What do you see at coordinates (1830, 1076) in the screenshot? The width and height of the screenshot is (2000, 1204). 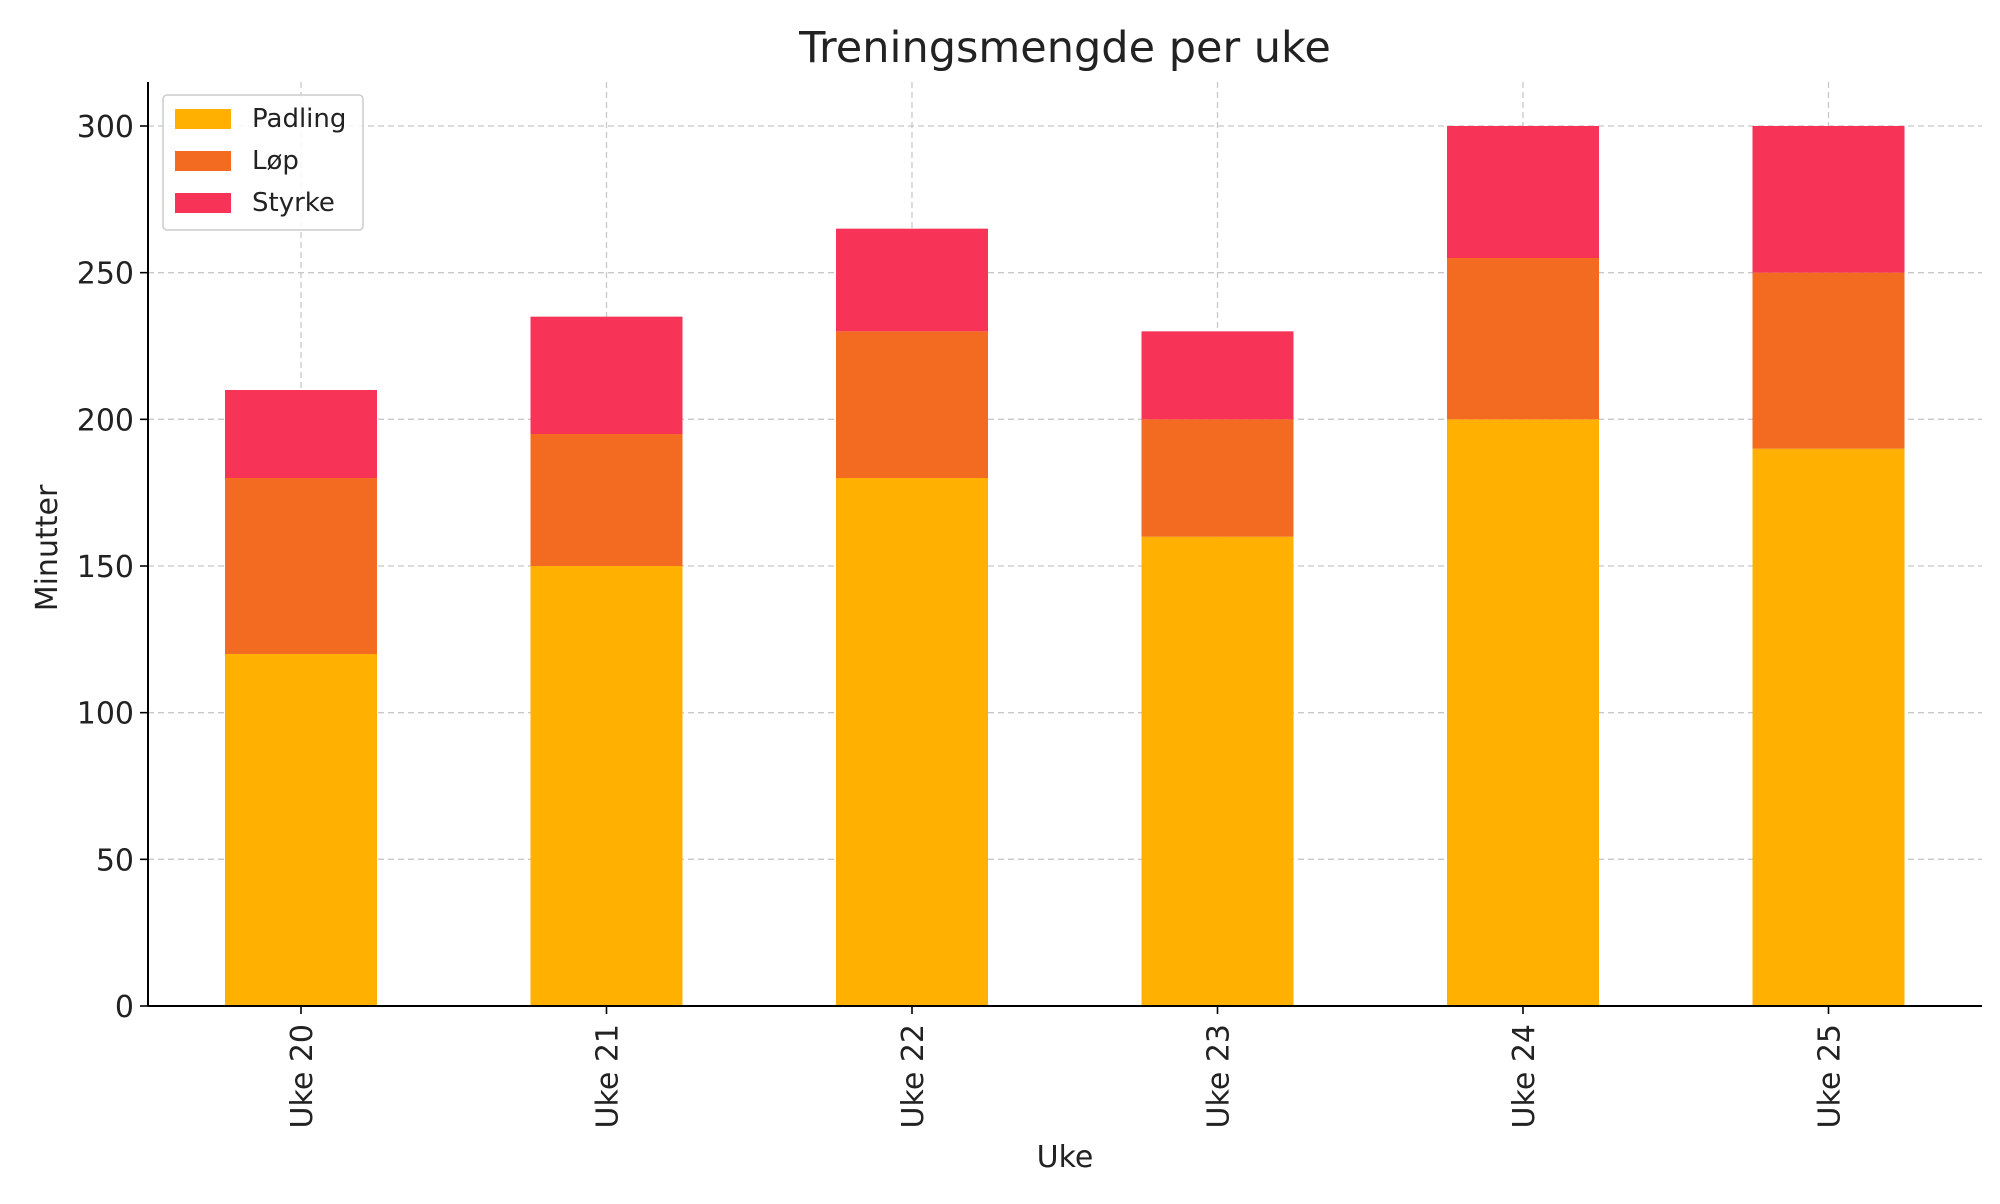 I see `x-tick-label: Uke 25` at bounding box center [1830, 1076].